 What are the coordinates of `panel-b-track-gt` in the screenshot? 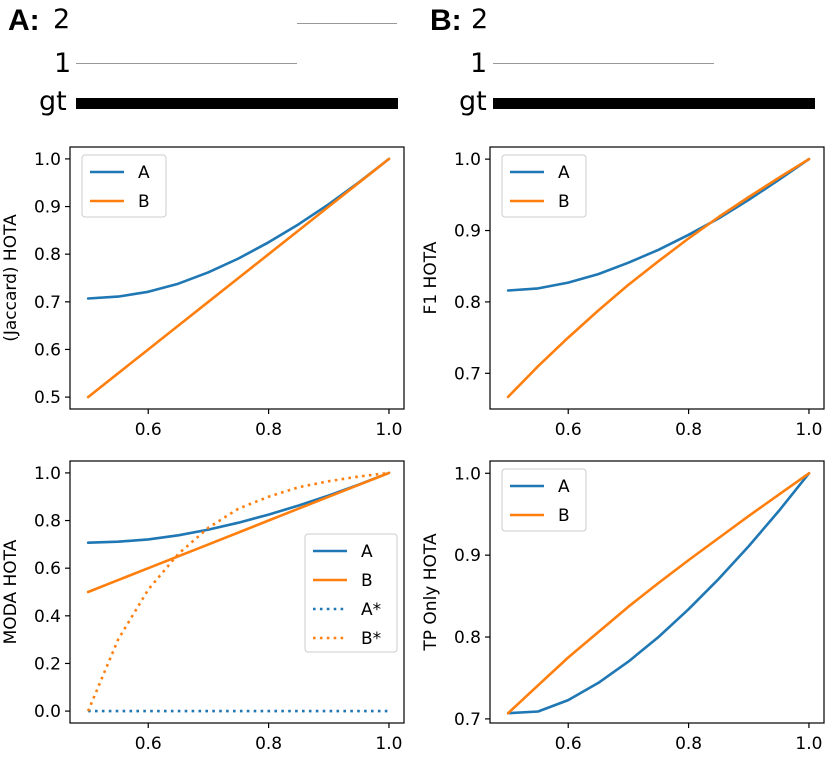 It's located at (654, 103).